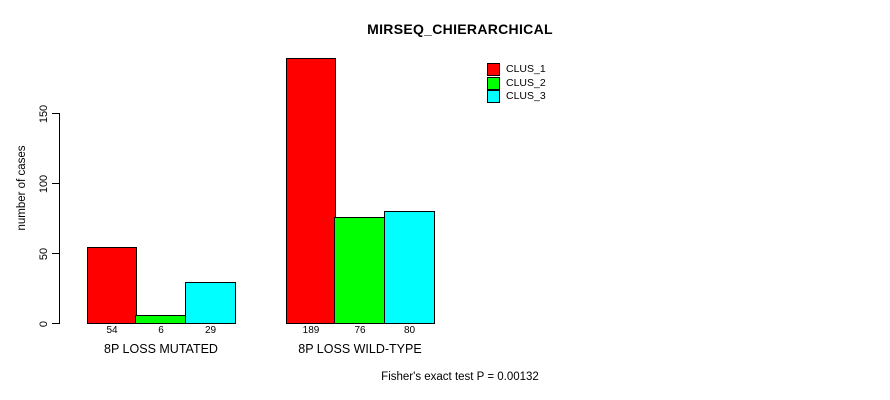 The image size is (890, 400). I want to click on bar-value-label: 6, so click(161, 330).